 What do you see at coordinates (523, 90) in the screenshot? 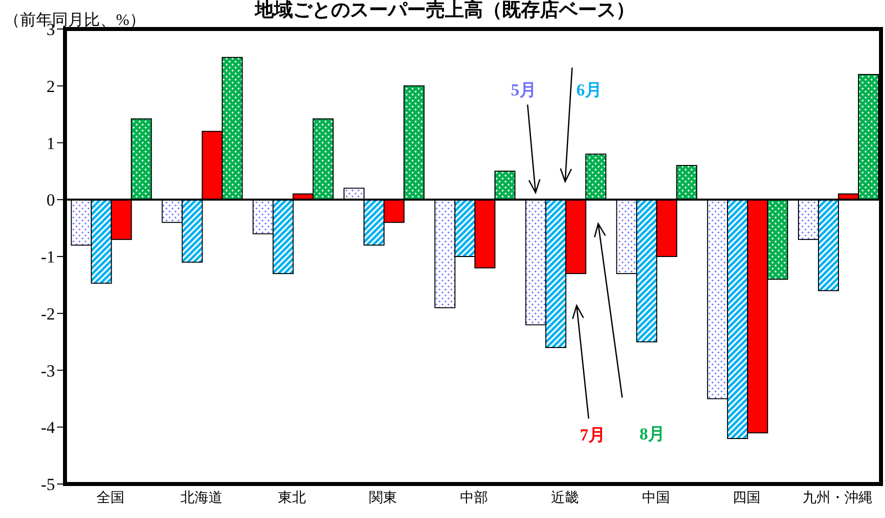
I see `text: 5月` at bounding box center [523, 90].